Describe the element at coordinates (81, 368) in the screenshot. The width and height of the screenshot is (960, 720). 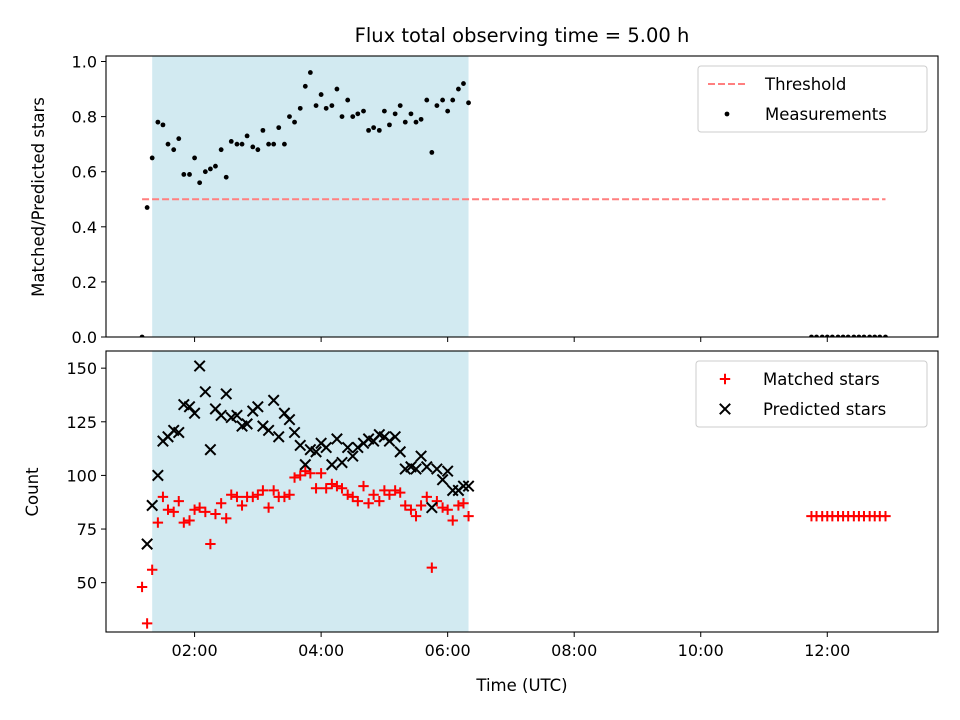
I see `y-tick-label: 150` at that location.